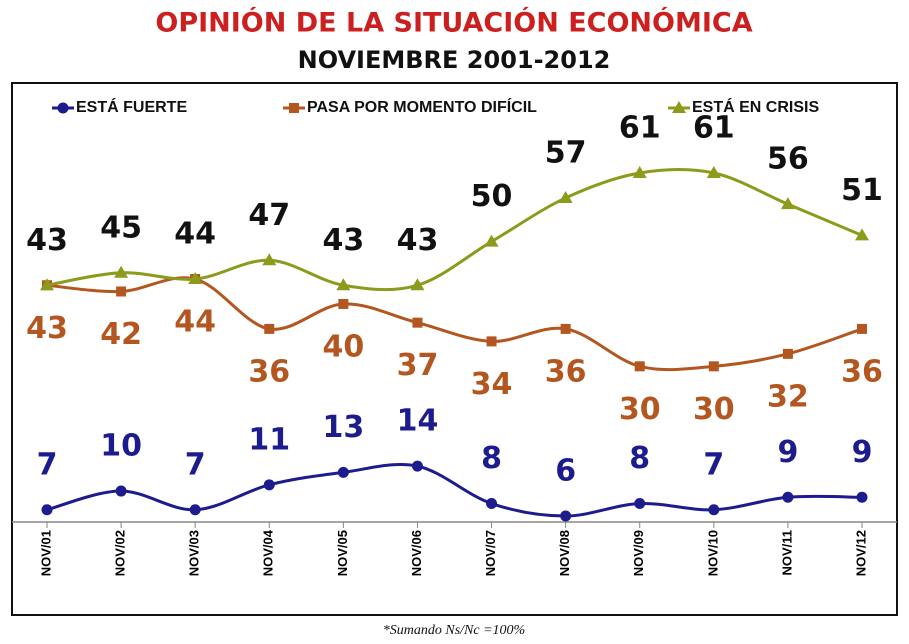 This screenshot has height=644, width=909. What do you see at coordinates (492, 196) in the screenshot?
I see `data-label: 50` at bounding box center [492, 196].